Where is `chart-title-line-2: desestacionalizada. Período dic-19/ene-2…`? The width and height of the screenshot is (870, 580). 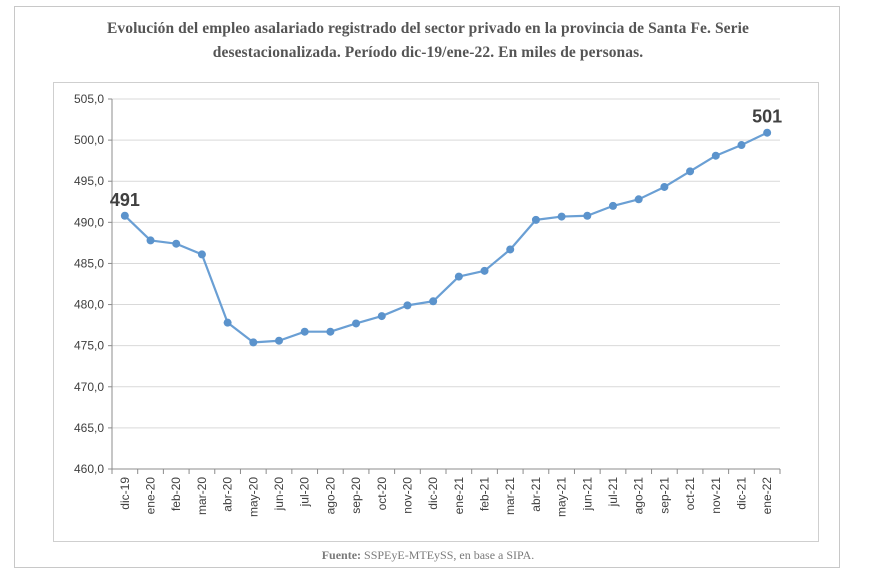 chart-title-line-2: desestacionalizada. Período dic-19/ene-2… is located at coordinates (428, 52).